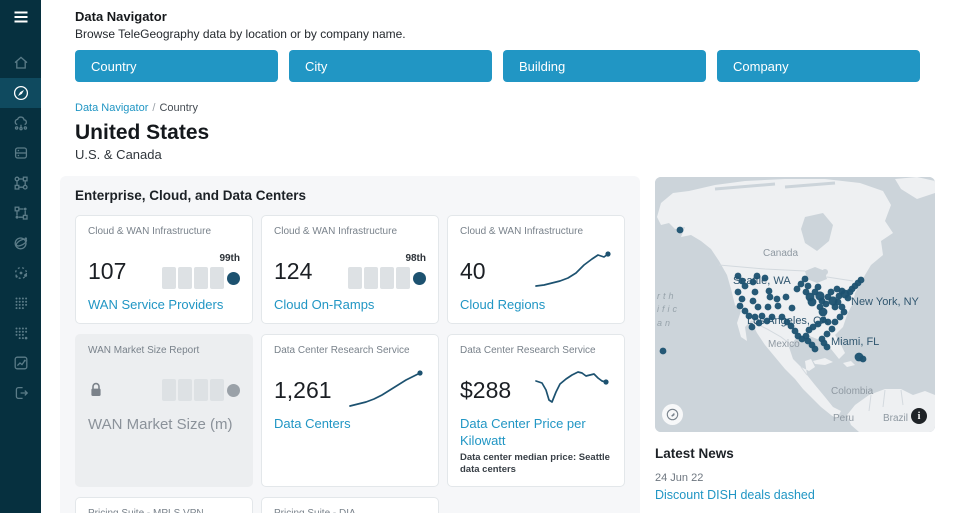 Image resolution: width=955 pixels, height=513 pixels. Describe the element at coordinates (107, 270) in the screenshot. I see `metric-value: 107` at that location.